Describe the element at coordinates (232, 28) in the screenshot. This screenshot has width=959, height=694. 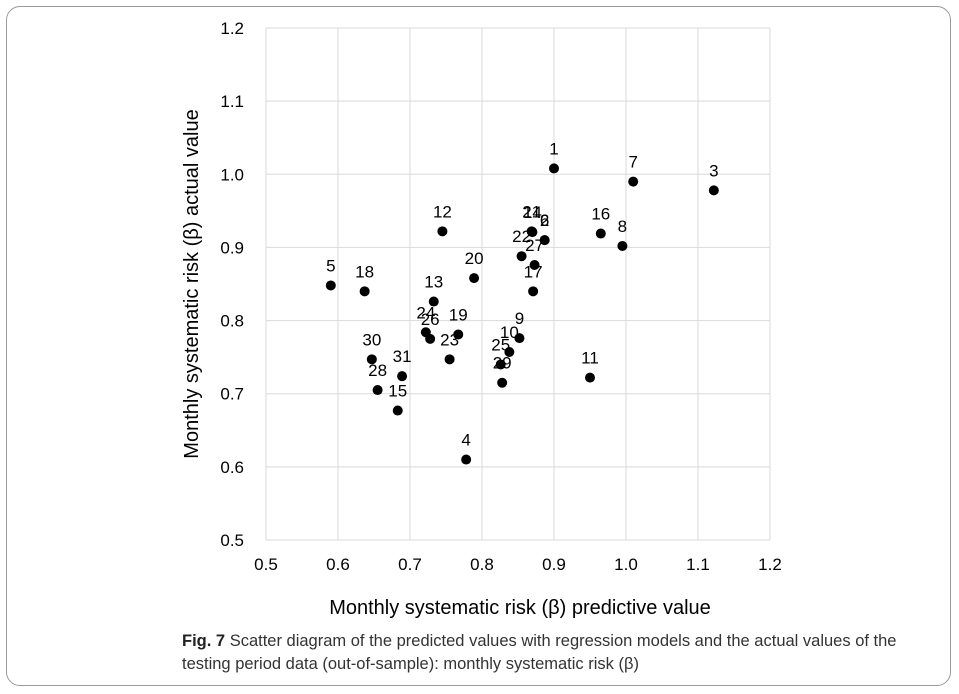
I see `y-tick-label: 1.2` at that location.